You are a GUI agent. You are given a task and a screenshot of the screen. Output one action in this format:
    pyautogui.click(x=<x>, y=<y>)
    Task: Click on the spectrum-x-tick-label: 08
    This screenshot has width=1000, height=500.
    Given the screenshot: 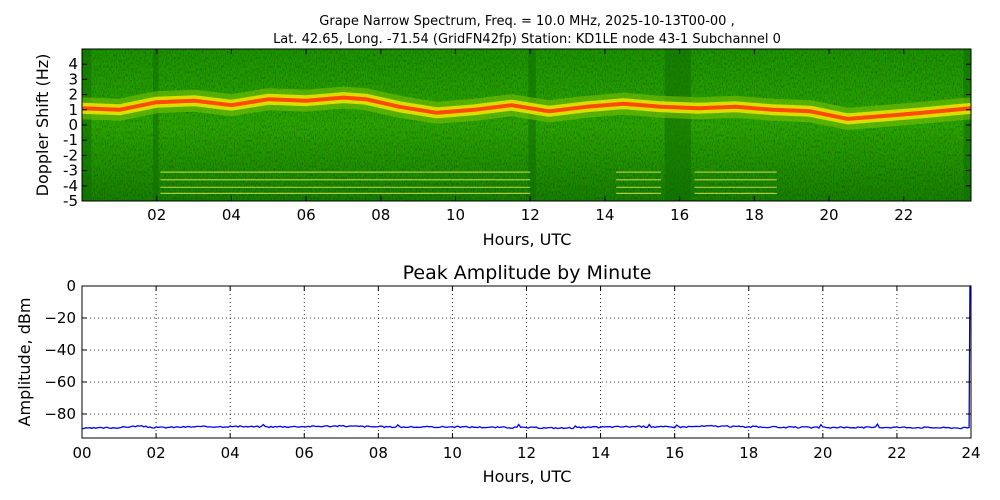 What is the action you would take?
    pyautogui.click(x=380, y=215)
    